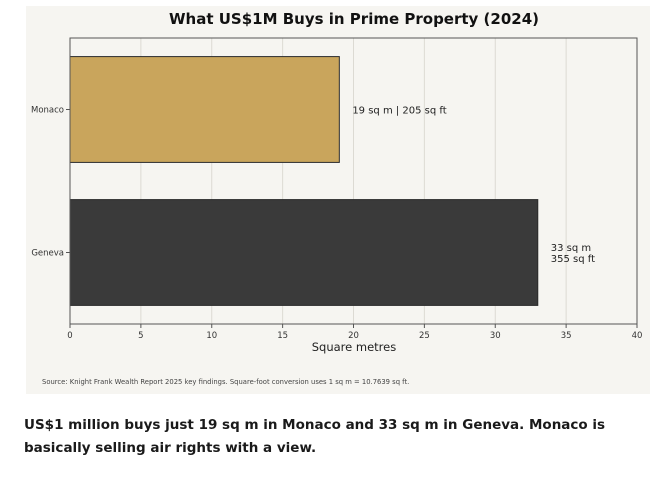  Describe the element at coordinates (140, 336) in the screenshot. I see `x-tick-label: 5` at that location.